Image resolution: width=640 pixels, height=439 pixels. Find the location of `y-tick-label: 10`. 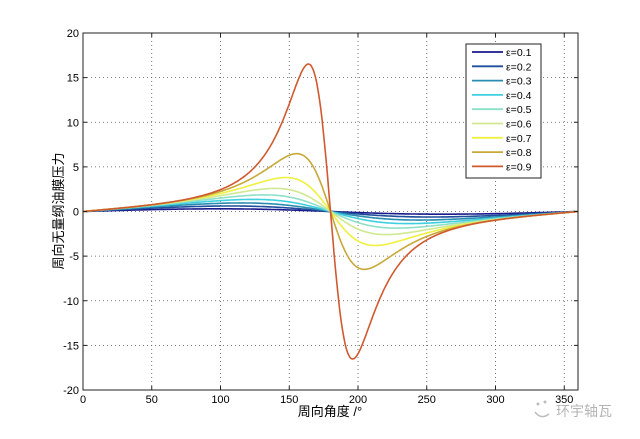

y-tick-label: 10 is located at coordinates (73, 123).